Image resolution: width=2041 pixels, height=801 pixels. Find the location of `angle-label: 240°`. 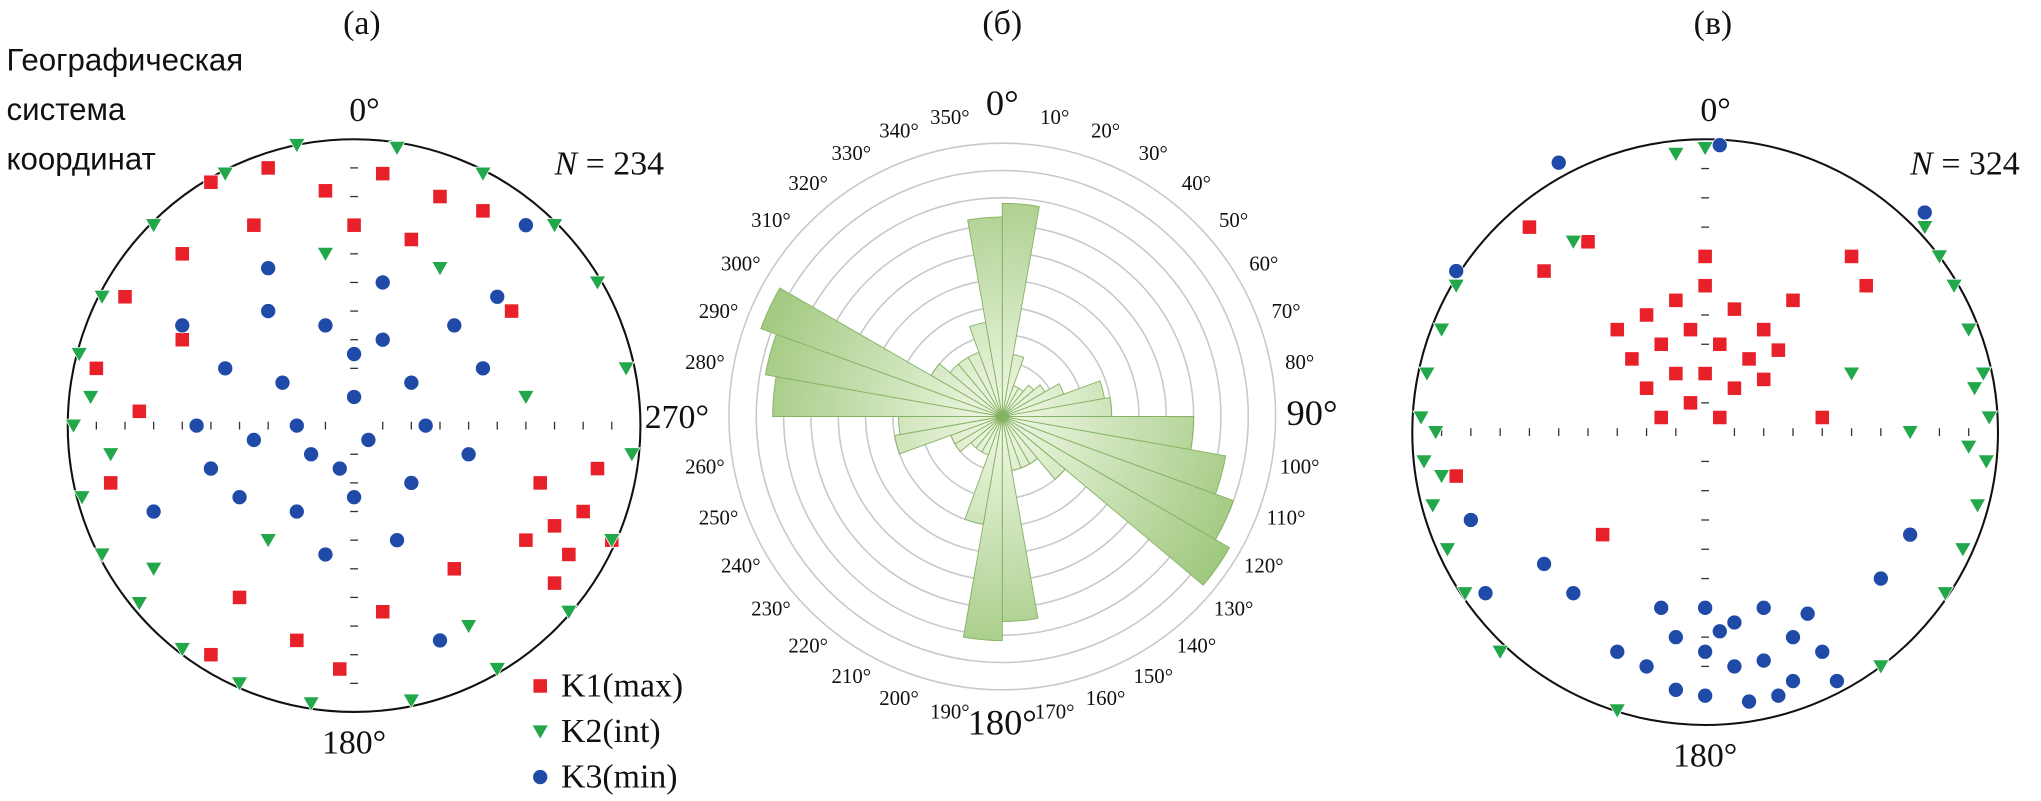

angle-label: 240° is located at coordinates (741, 565).